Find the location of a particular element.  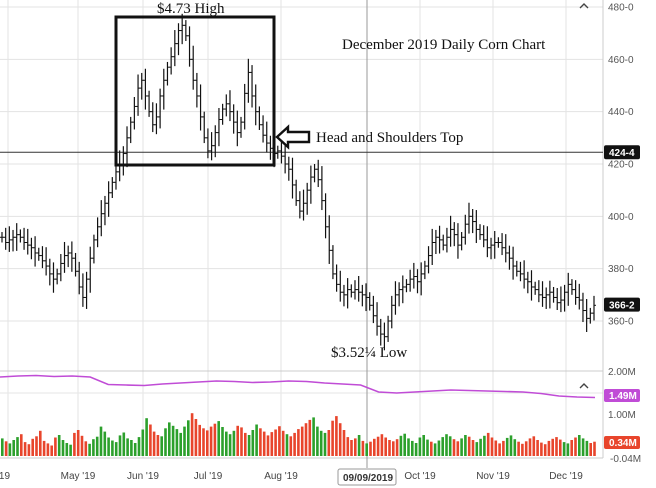

oi-tag-label: 1.49M is located at coordinates (623, 396).